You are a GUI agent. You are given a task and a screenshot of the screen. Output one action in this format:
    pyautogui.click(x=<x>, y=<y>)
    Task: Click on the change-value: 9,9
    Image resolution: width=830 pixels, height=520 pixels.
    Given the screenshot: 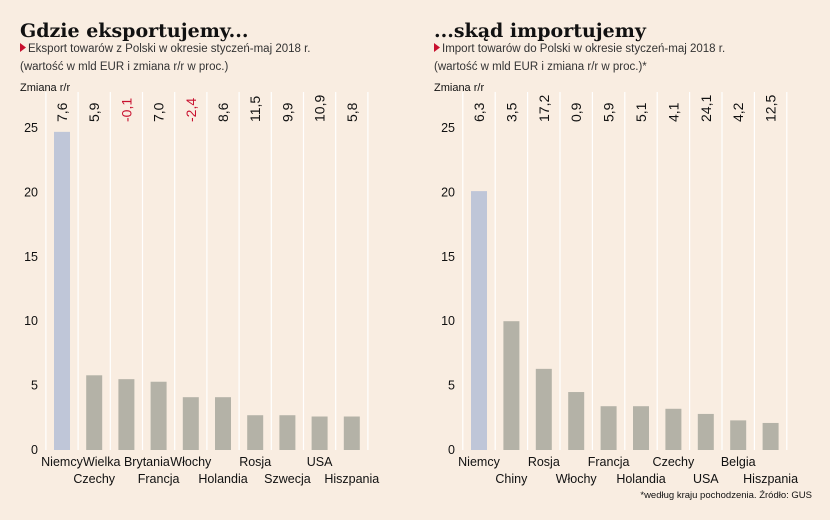 What is the action you would take?
    pyautogui.click(x=287, y=112)
    